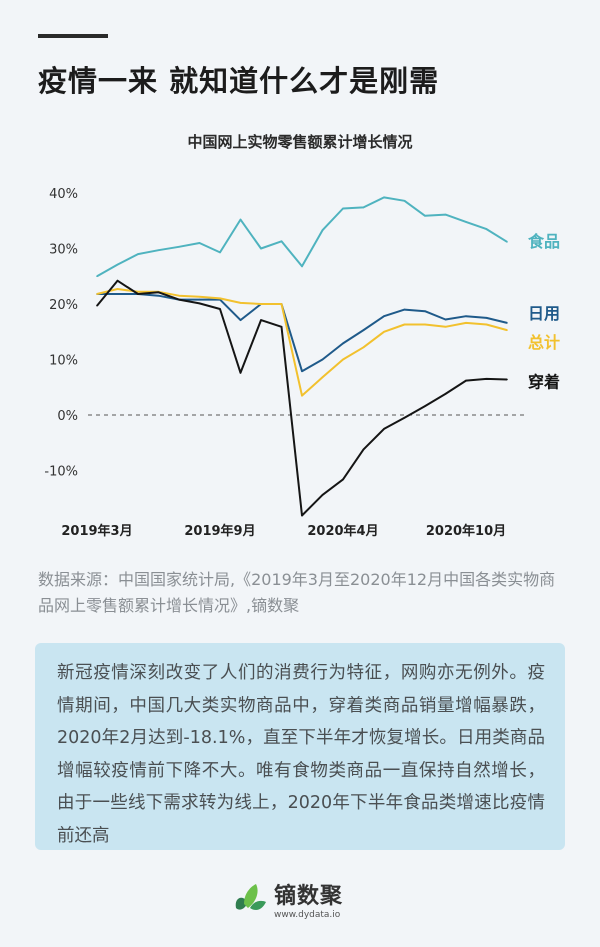 The image size is (600, 947). I want to click on x-tick-label: 2020年4月, so click(342, 531).